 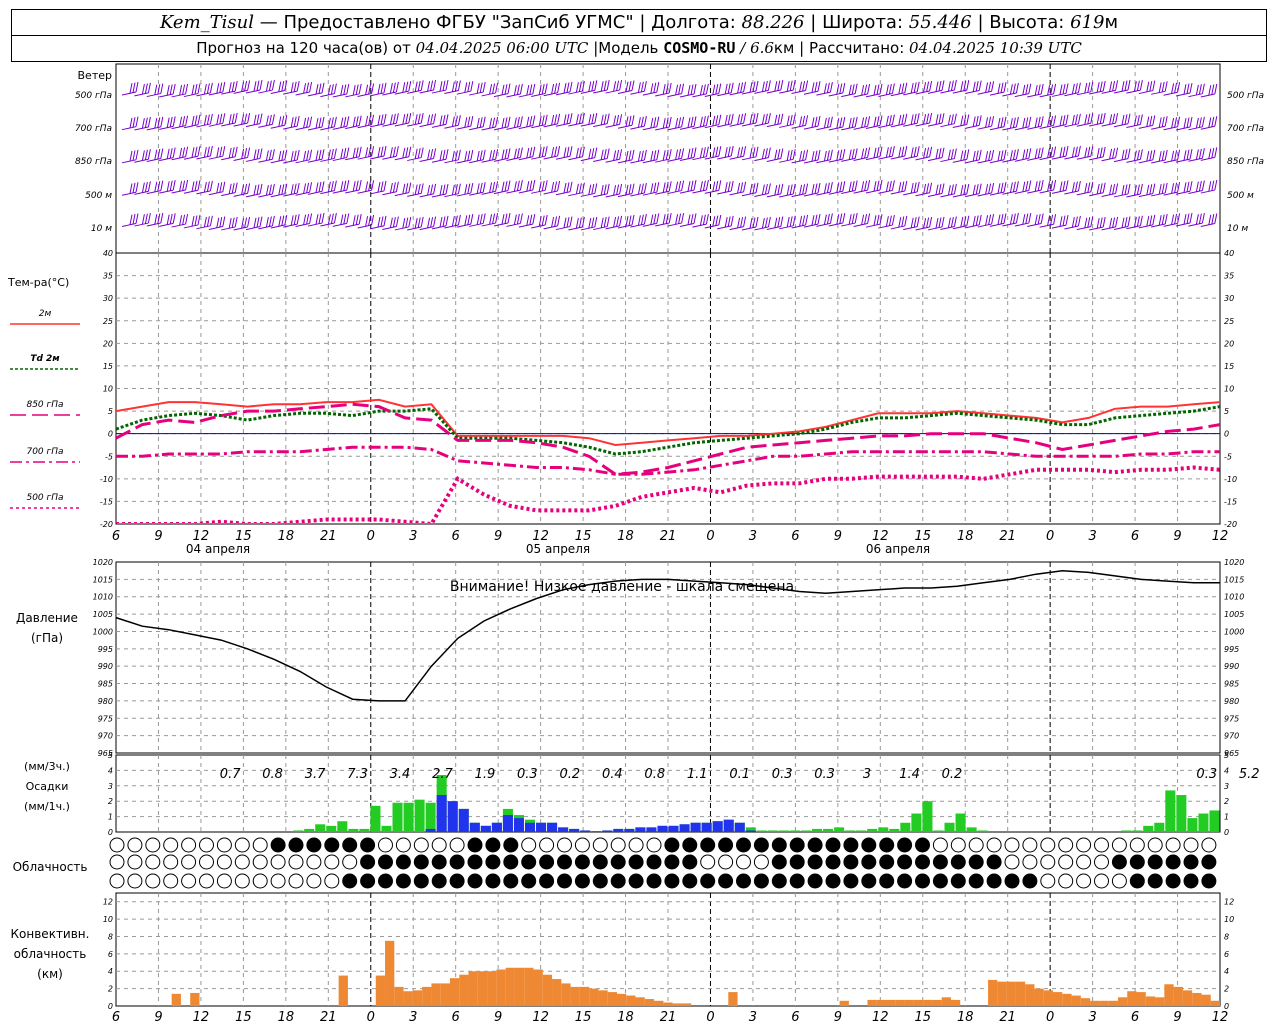 What do you see at coordinates (1231, 736) in the screenshot?
I see `pressure-tick-right: 970` at bounding box center [1231, 736].